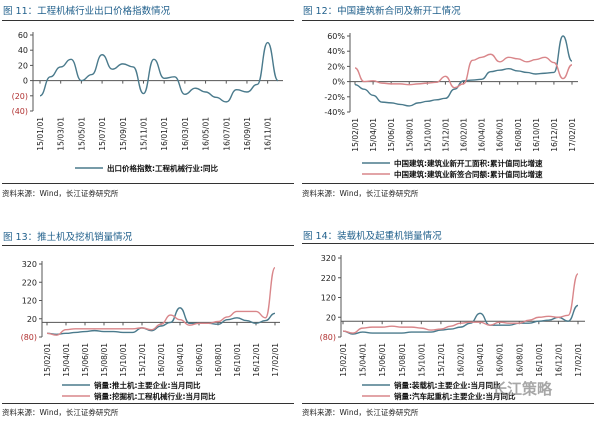 This screenshot has height=423, width=600. I want to click on legend-label: 出口价格指数:工程机械行业:同比, so click(162, 168).